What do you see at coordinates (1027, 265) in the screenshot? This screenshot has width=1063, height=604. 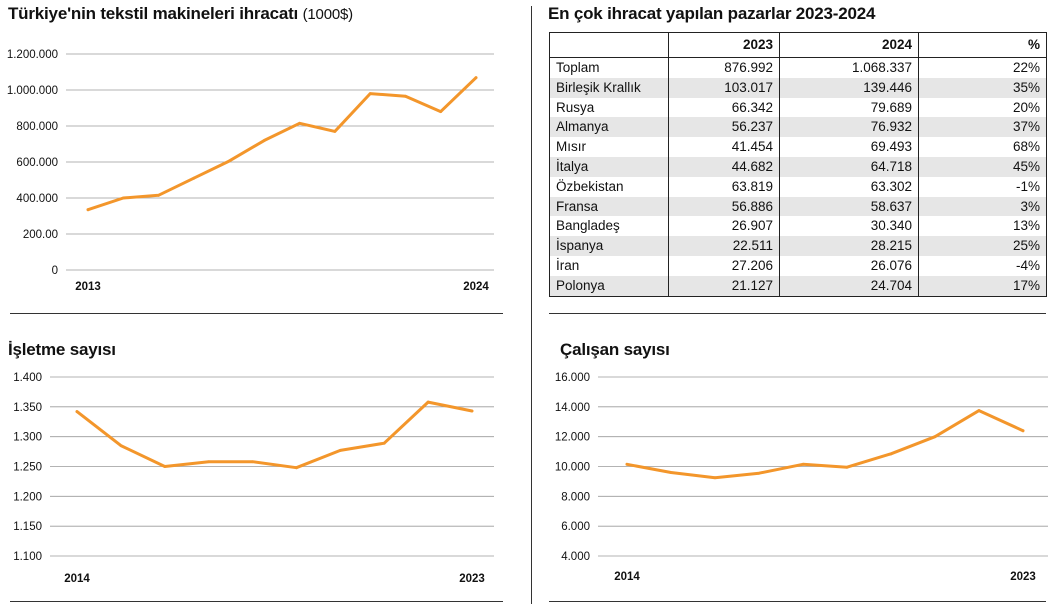 I see `change-percent-cell: -4%` at bounding box center [1027, 265].